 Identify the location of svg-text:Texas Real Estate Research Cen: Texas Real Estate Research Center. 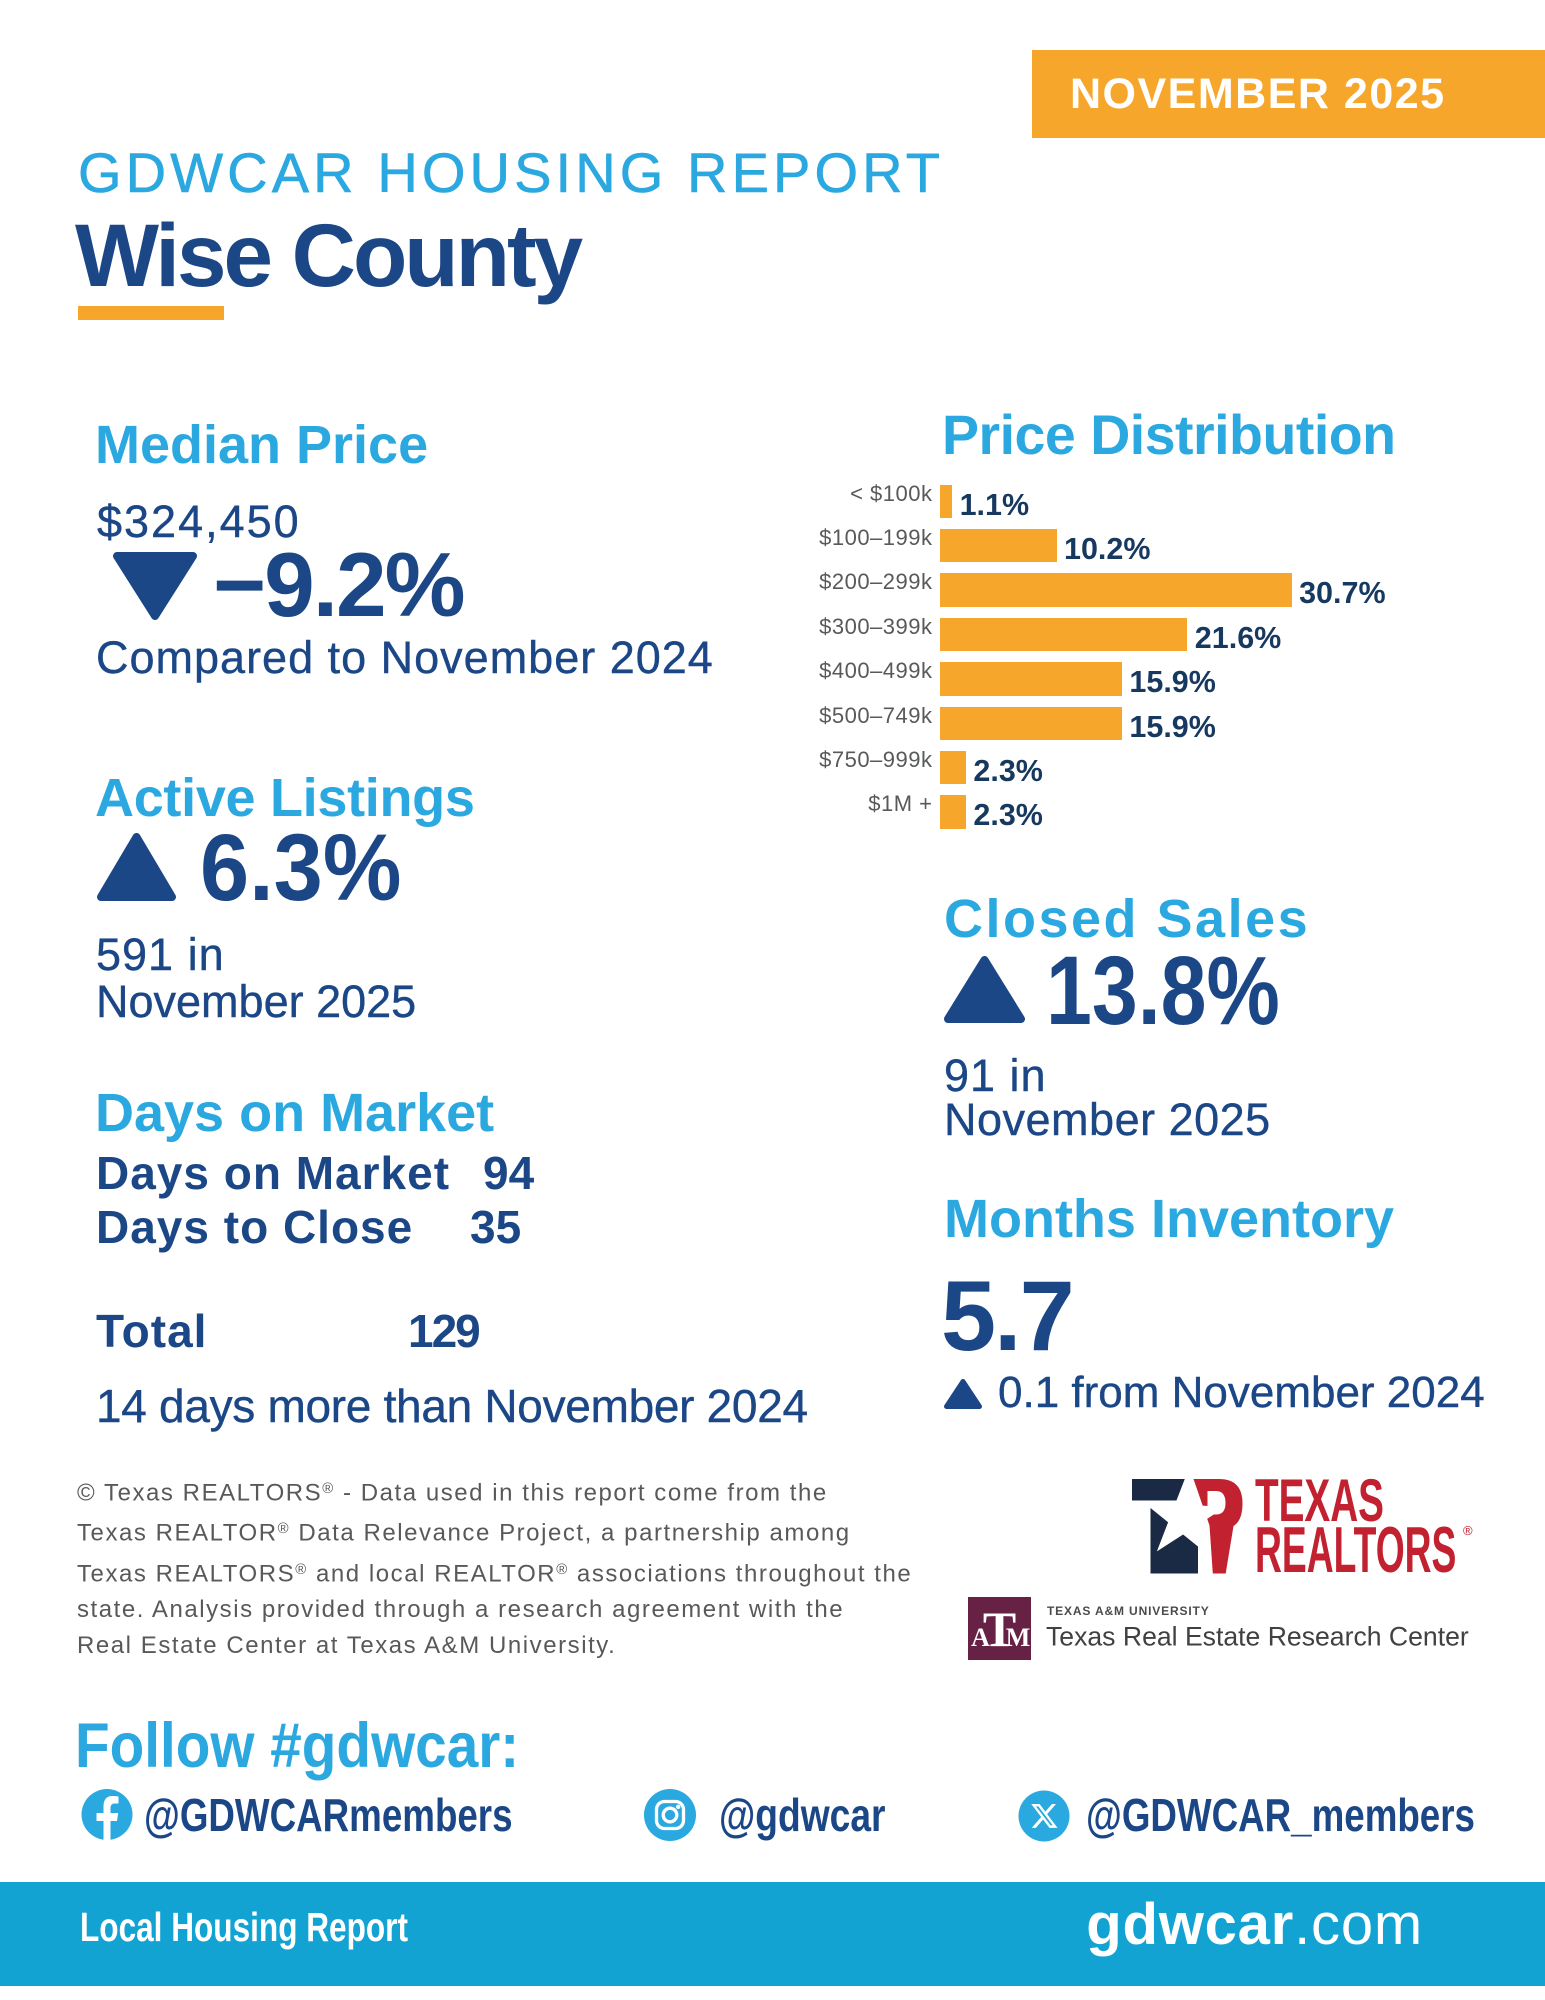
(1257, 1637).